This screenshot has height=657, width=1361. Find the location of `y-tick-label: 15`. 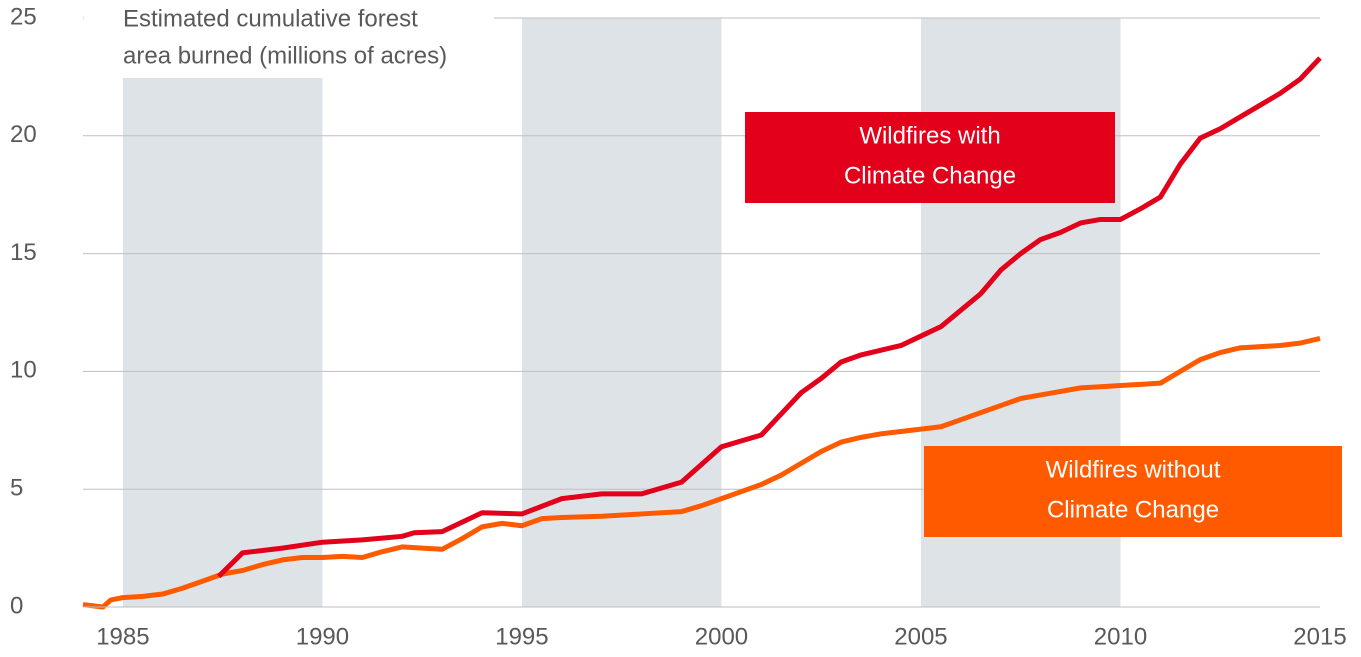

y-tick-label: 15 is located at coordinates (23, 252).